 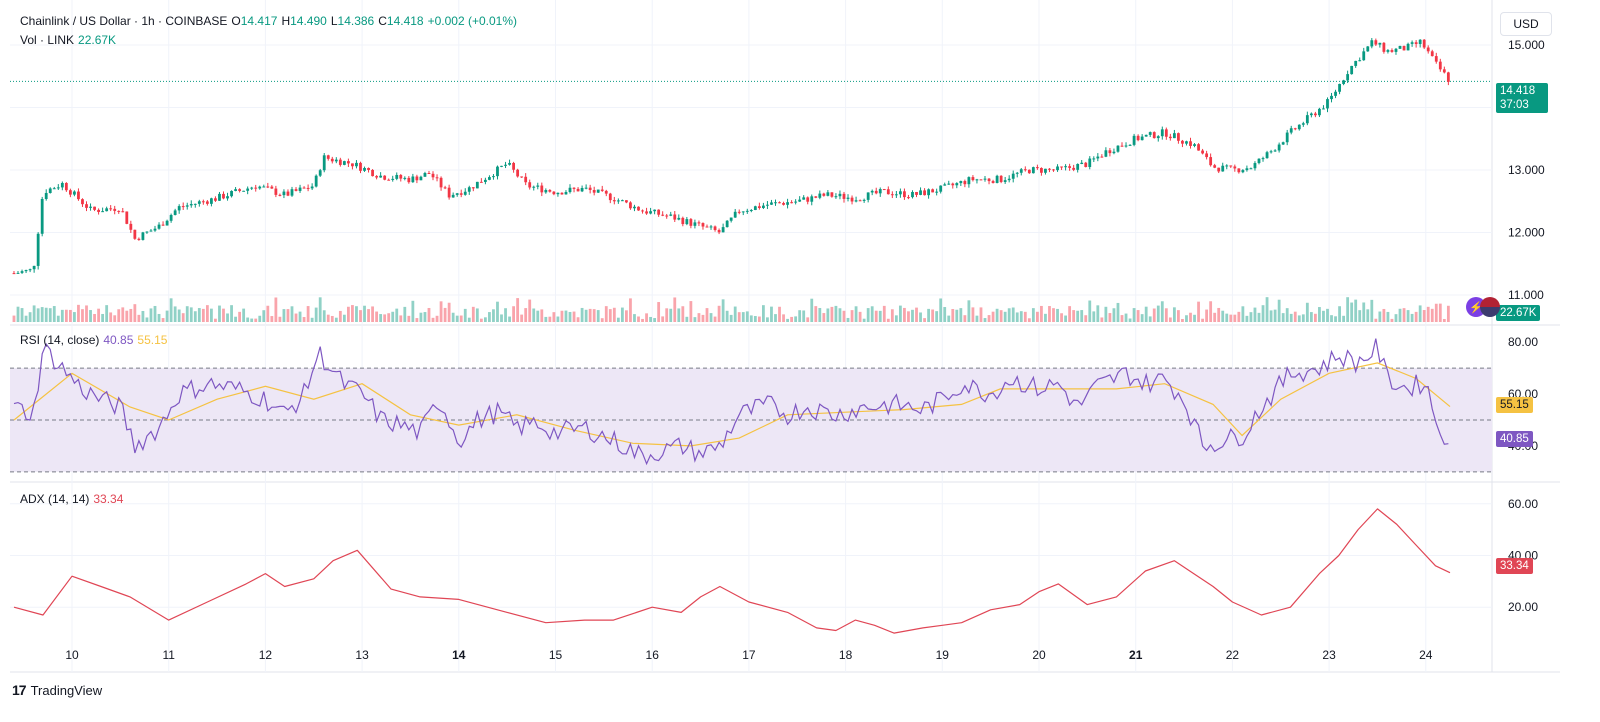 What do you see at coordinates (236, 21) in the screenshot?
I see `open-label: O` at bounding box center [236, 21].